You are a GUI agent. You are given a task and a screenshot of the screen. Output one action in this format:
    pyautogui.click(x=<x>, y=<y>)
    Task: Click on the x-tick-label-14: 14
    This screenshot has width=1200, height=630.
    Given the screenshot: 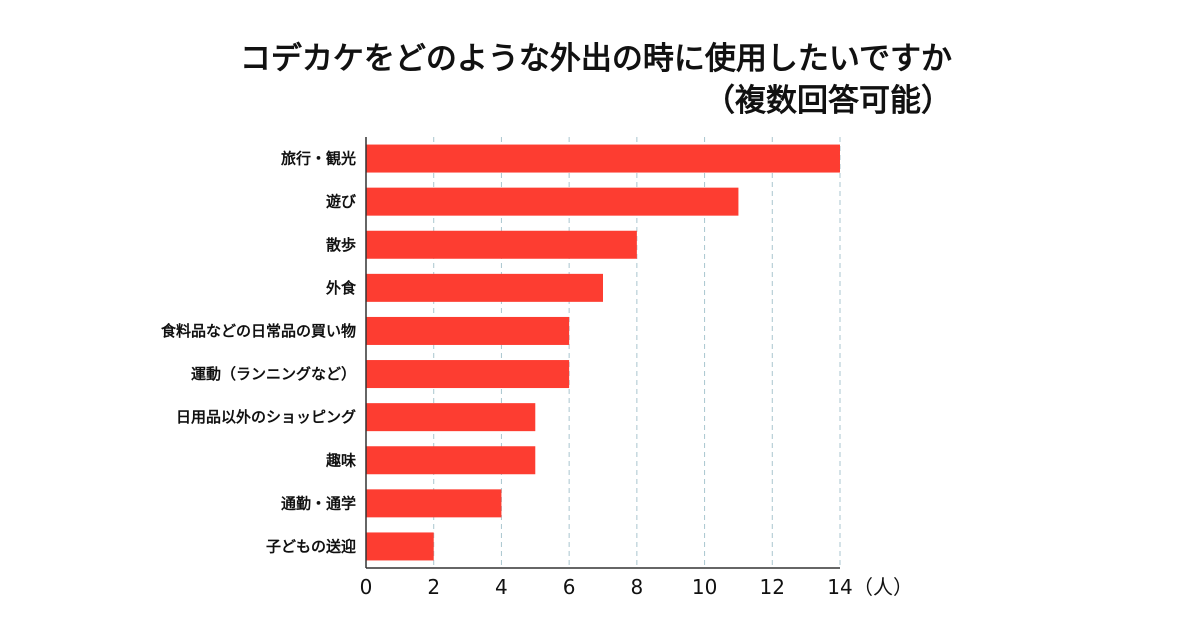 What is the action you would take?
    pyautogui.click(x=839, y=587)
    